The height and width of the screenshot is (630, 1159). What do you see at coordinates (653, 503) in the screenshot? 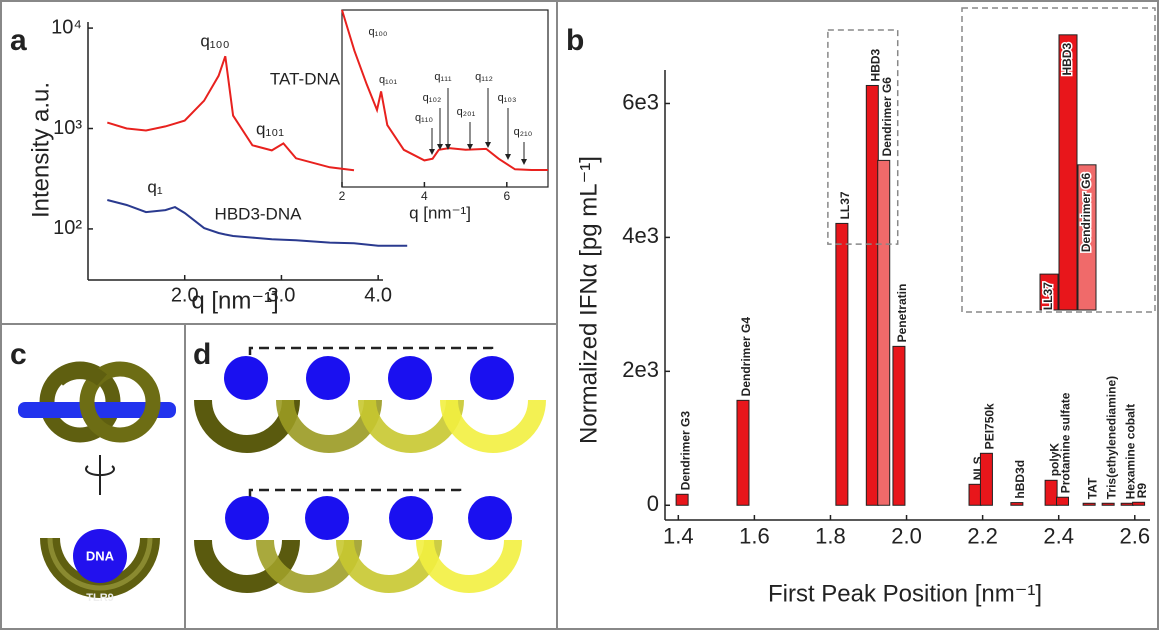
I see `y-tick-label: 0` at bounding box center [653, 503].